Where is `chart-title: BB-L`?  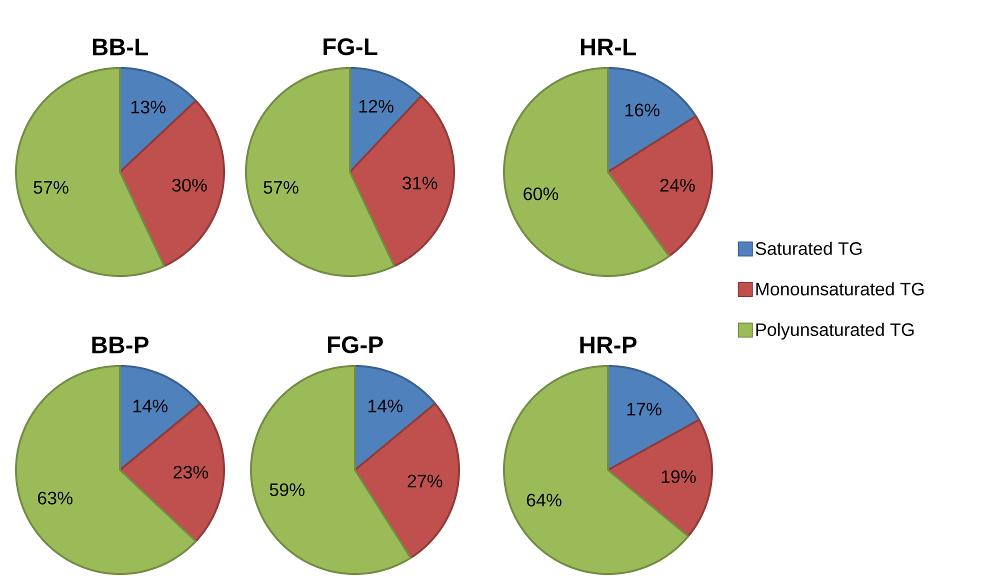 chart-title: BB-L is located at coordinates (120, 47).